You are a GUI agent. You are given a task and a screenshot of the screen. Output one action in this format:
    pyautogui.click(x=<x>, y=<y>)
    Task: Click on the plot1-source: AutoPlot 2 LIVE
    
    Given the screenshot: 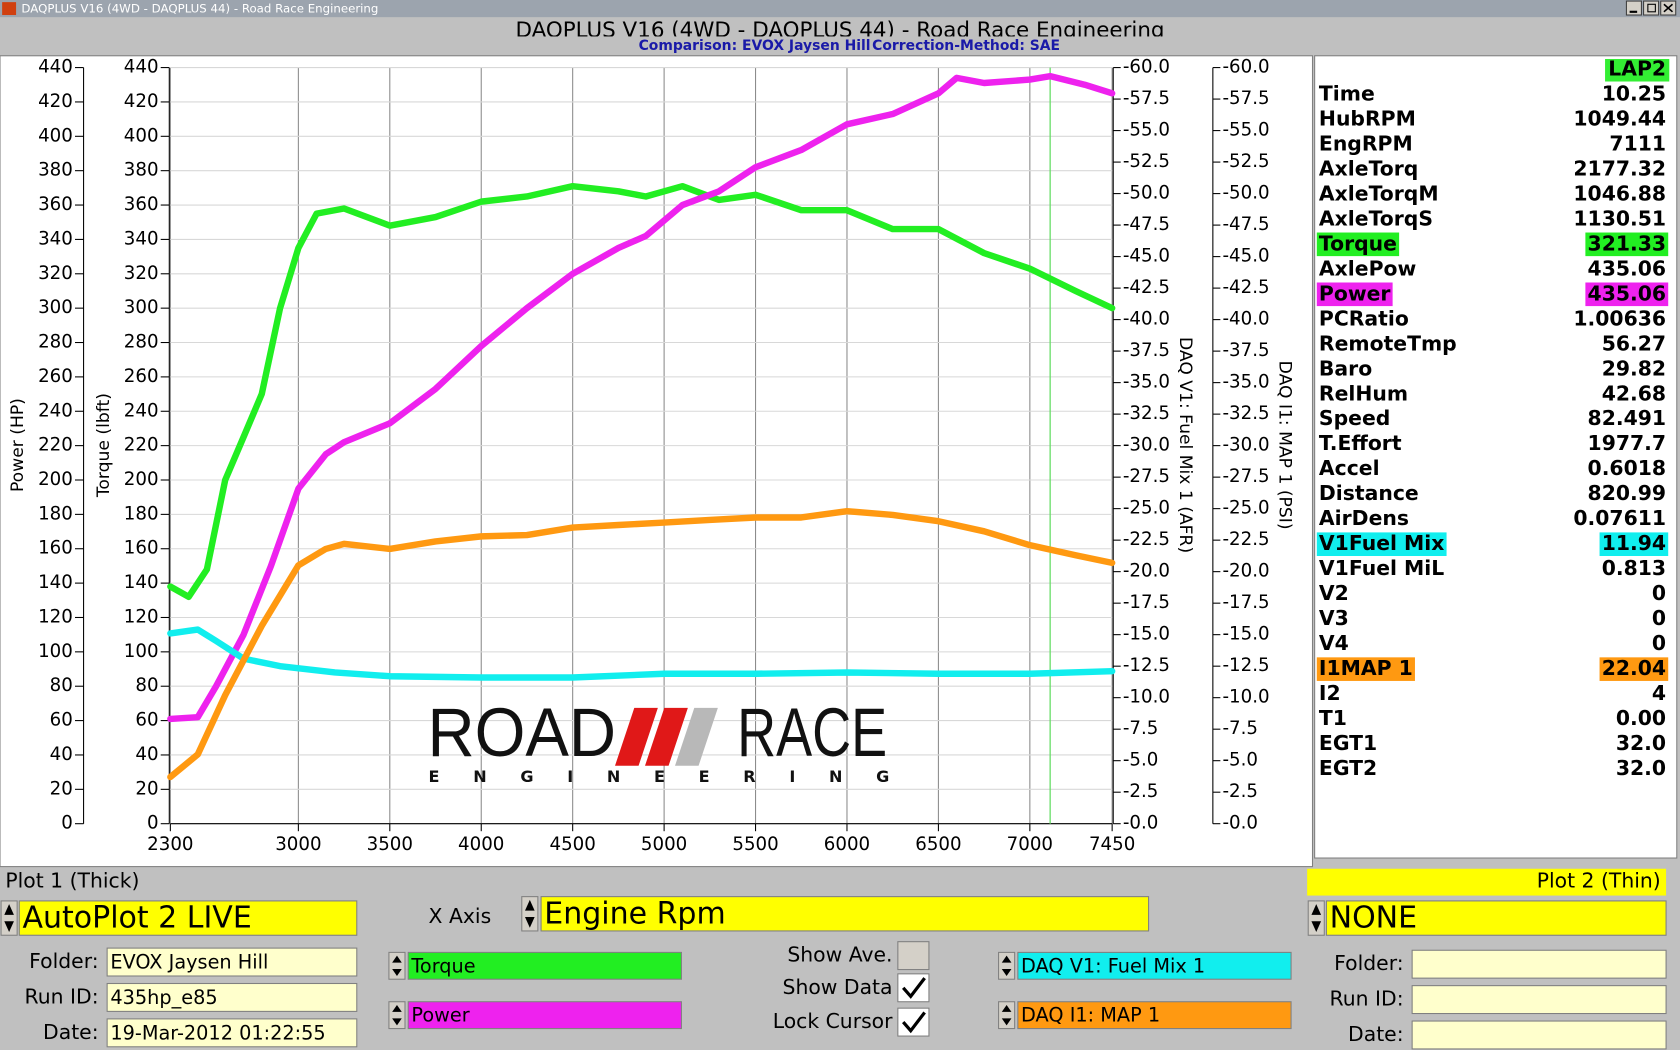 What is the action you would take?
    pyautogui.click(x=137, y=918)
    